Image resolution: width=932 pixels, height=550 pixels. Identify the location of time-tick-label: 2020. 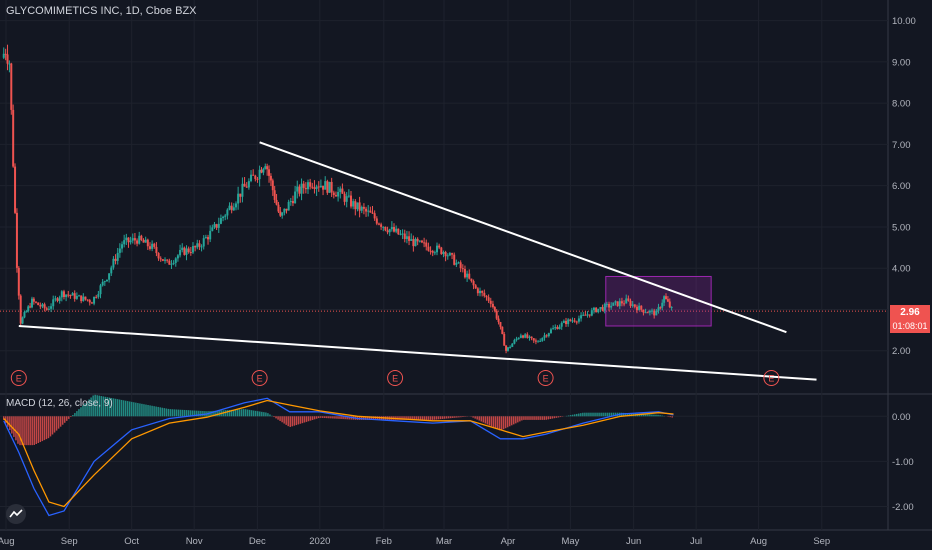
(319, 541).